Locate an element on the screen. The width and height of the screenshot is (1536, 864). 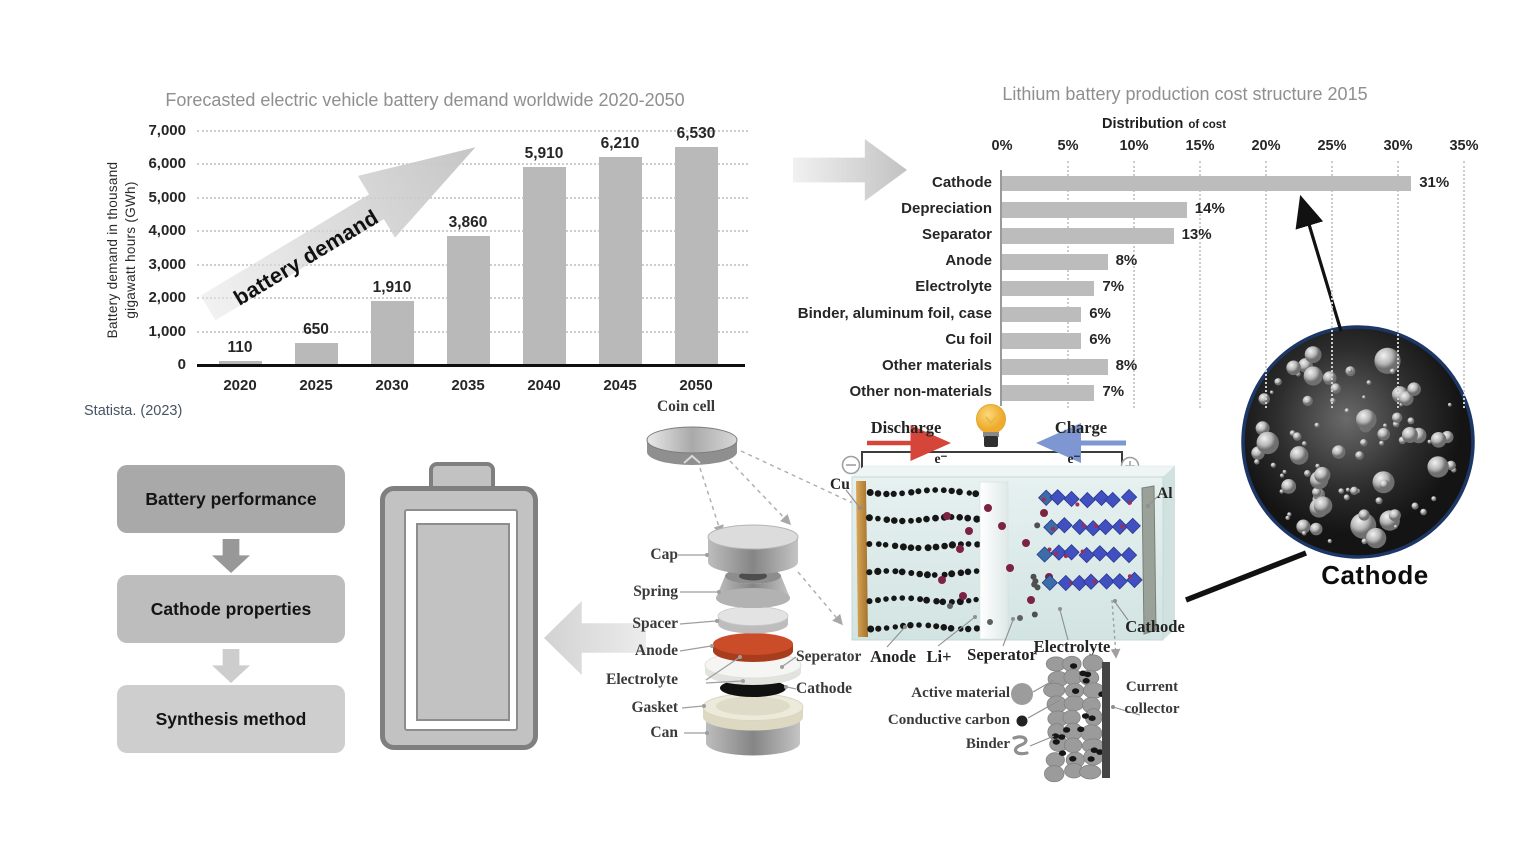
x-tick-label: 25% is located at coordinates (1332, 146).